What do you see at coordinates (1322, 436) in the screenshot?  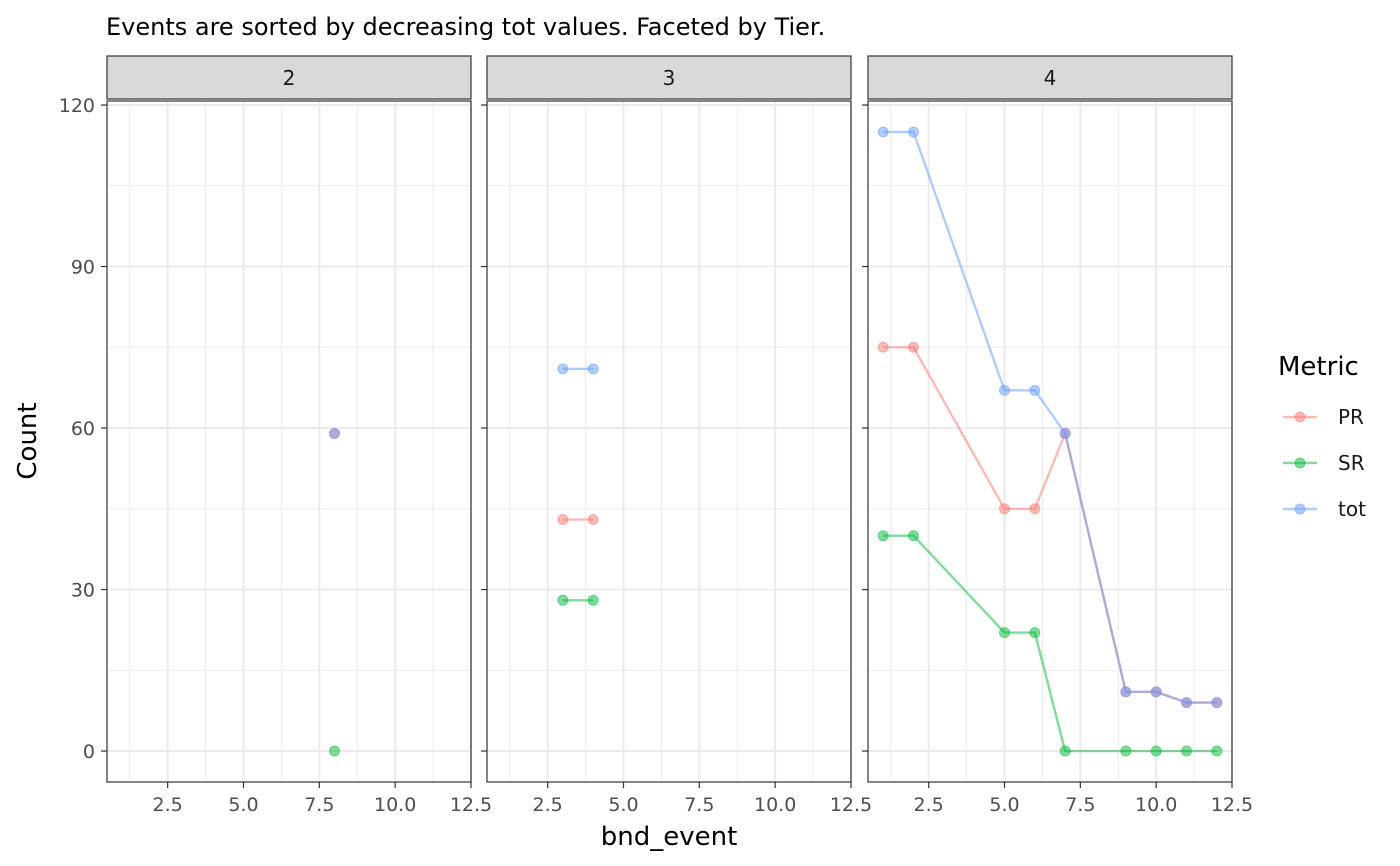 I see `legend: Metric PR SR tot` at bounding box center [1322, 436].